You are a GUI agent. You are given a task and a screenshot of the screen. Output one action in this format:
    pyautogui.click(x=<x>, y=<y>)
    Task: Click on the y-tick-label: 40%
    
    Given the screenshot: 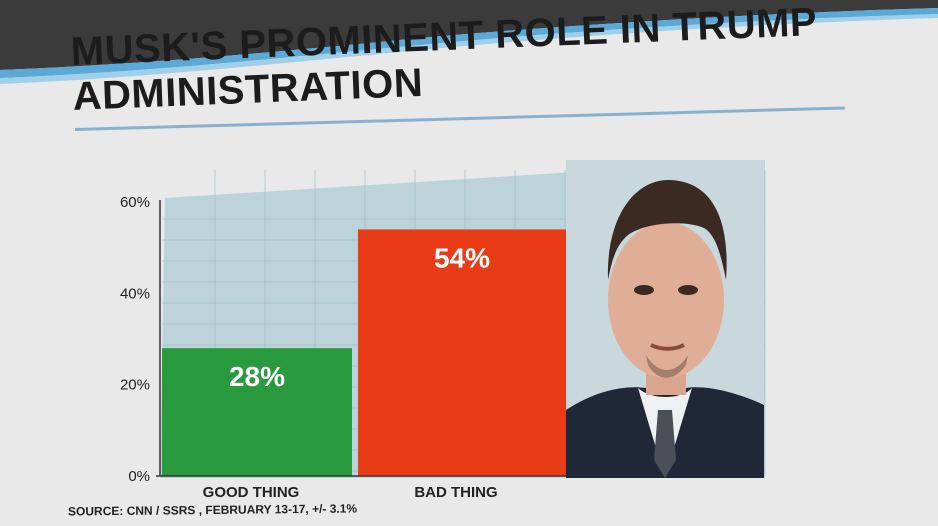 What is the action you would take?
    pyautogui.click(x=135, y=293)
    